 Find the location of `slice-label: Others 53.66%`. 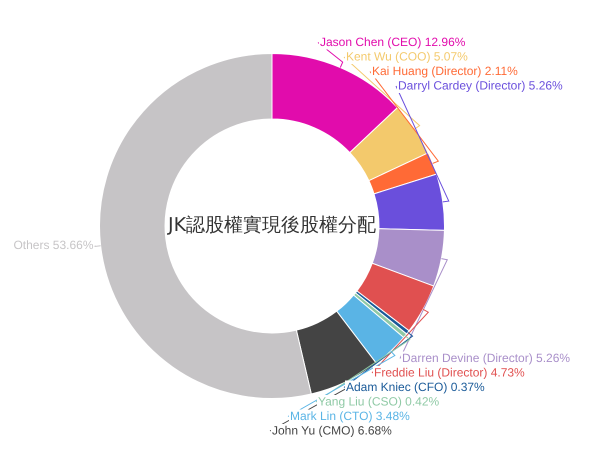

slice-label: Others 53.66% is located at coordinates (53, 245).